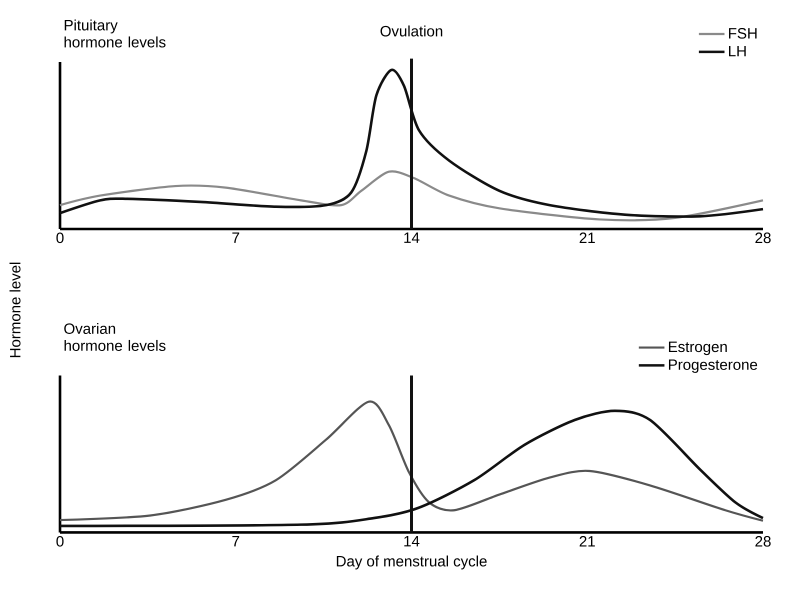  What do you see at coordinates (743, 33) in the screenshot?
I see `legend-label: FSH` at bounding box center [743, 33].